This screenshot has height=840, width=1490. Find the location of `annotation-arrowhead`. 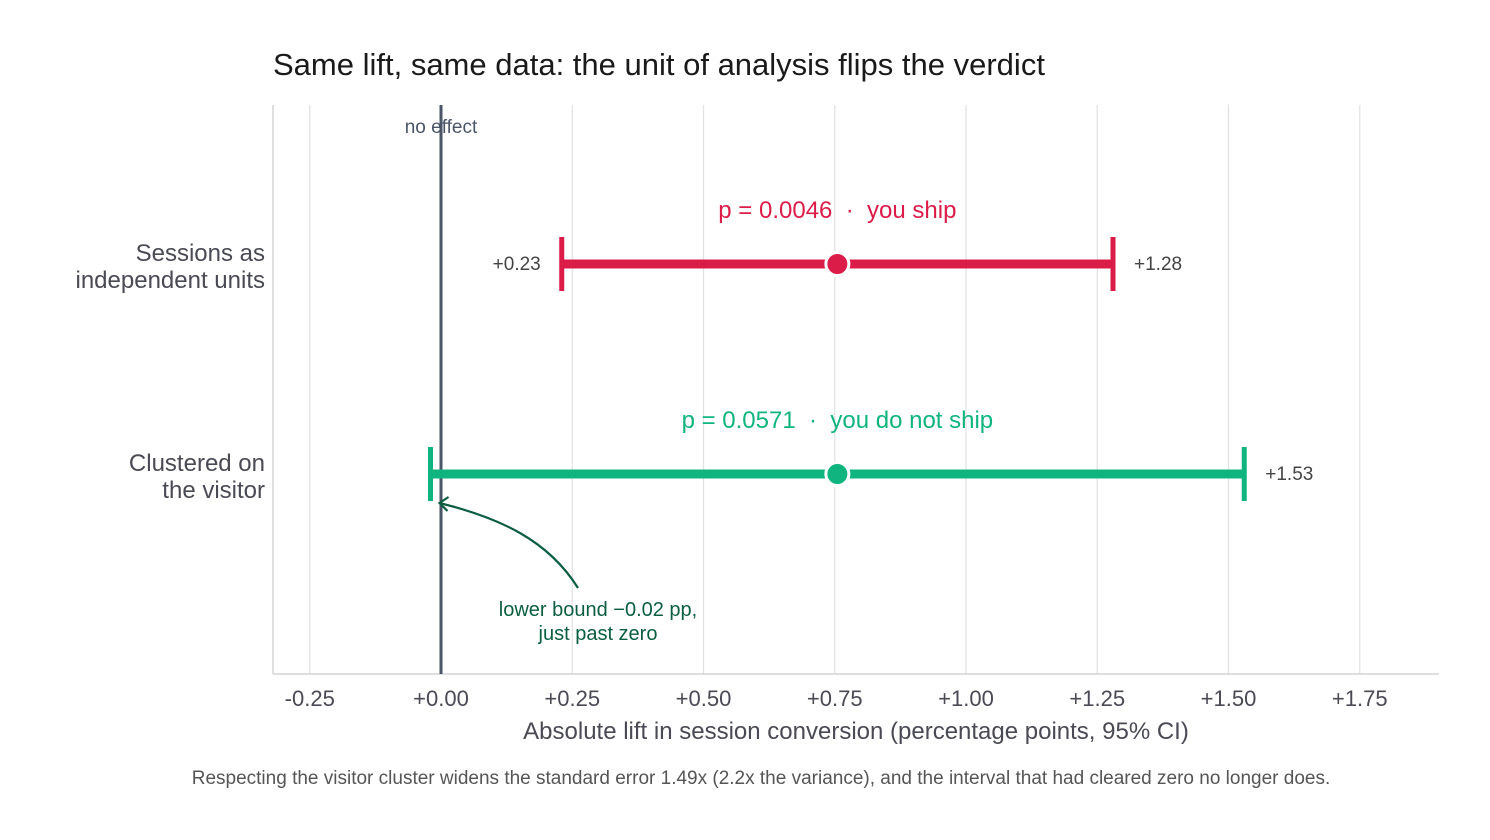

annotation-arrowhead is located at coordinates (443, 504).